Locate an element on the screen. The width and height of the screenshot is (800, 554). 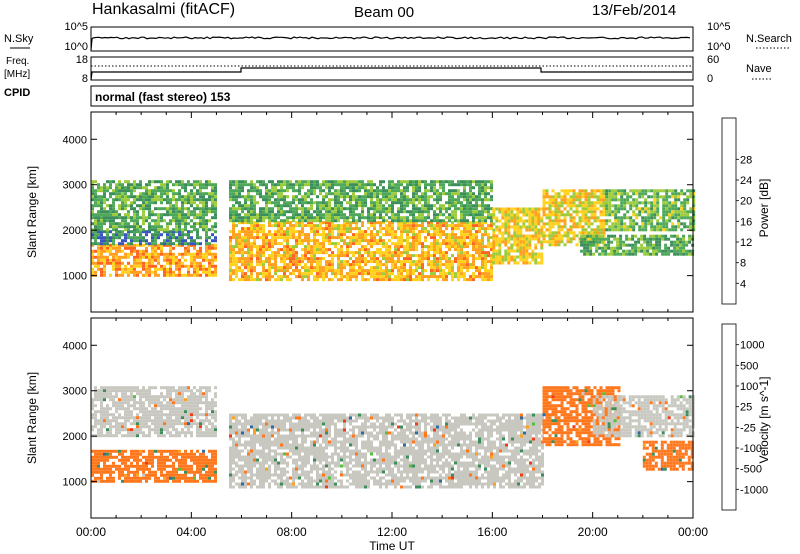
nave-label: Nave is located at coordinates (759, 69).